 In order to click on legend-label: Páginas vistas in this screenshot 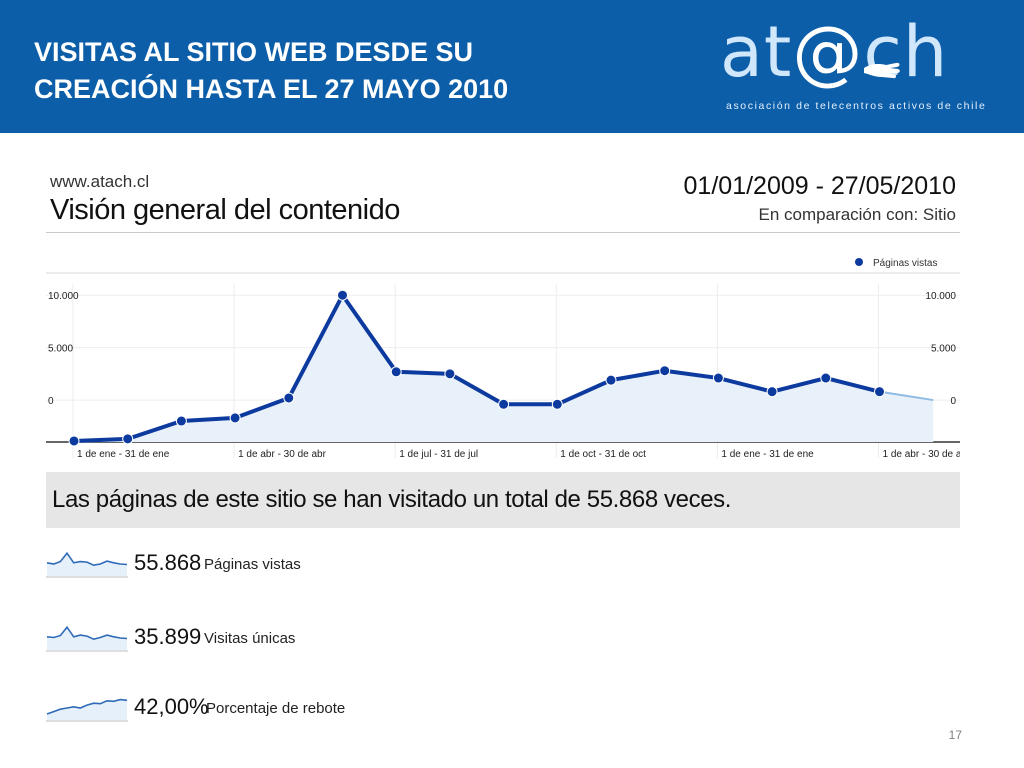, I will do `click(905, 263)`.